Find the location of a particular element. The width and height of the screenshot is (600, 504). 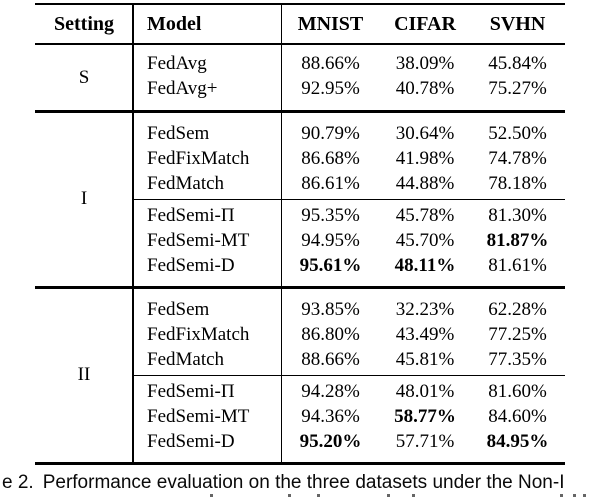

table-row: FedAvg 88.66% 38.09% 45.84% is located at coordinates (300, 63).